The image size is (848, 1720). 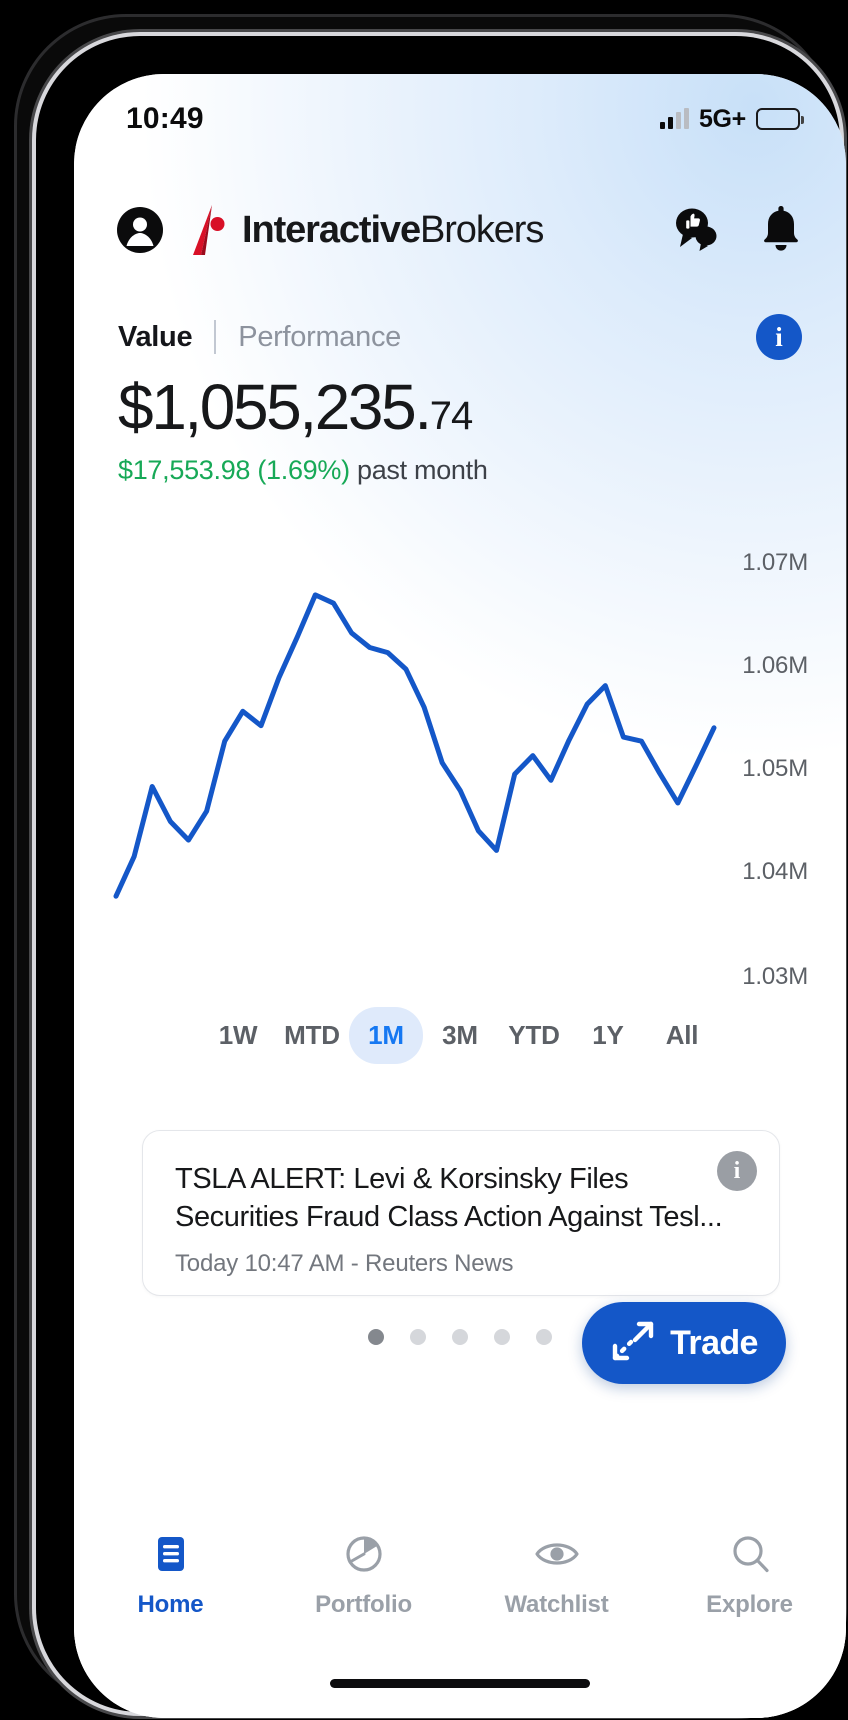 I want to click on portfolio-value: $1,055,235.74, so click(x=460, y=407).